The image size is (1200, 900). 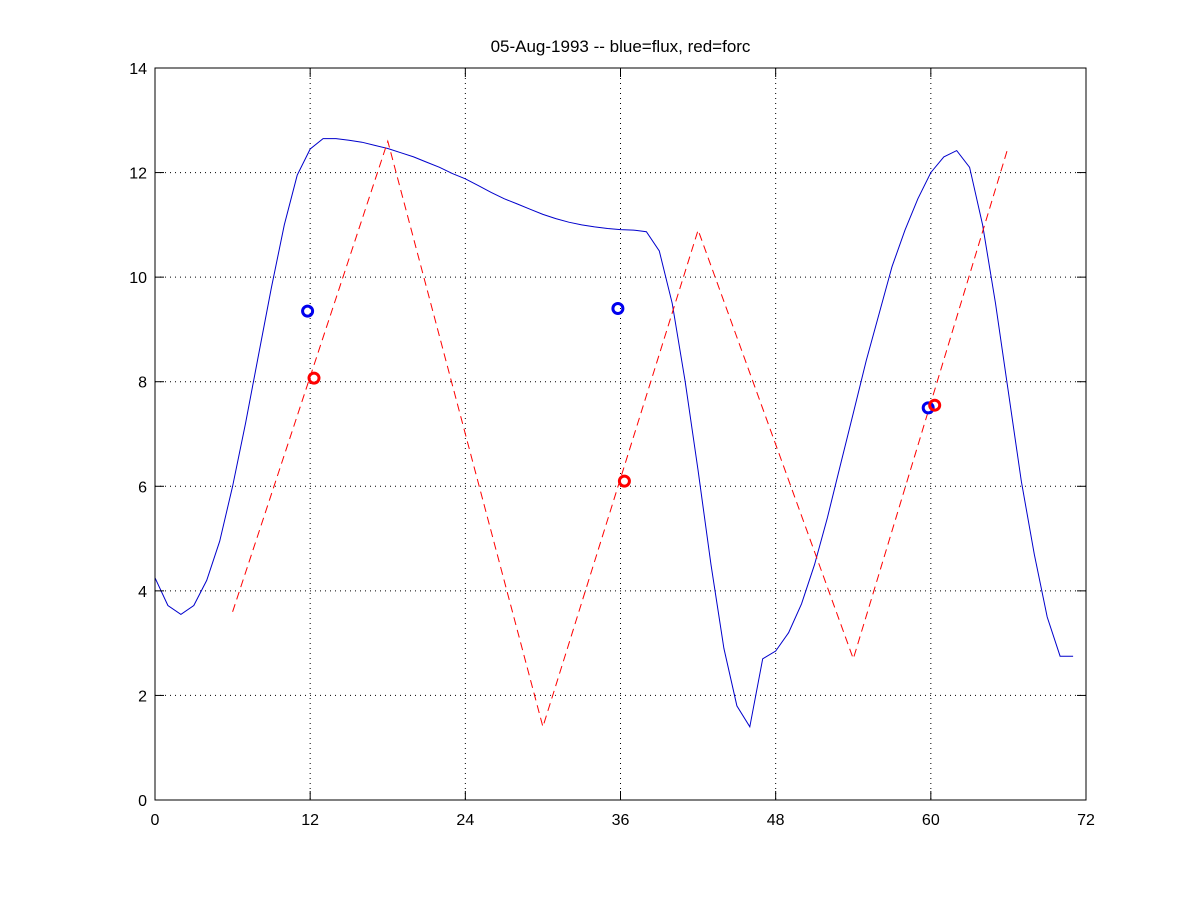 I want to click on y-tick-label: 8, so click(x=142, y=383).